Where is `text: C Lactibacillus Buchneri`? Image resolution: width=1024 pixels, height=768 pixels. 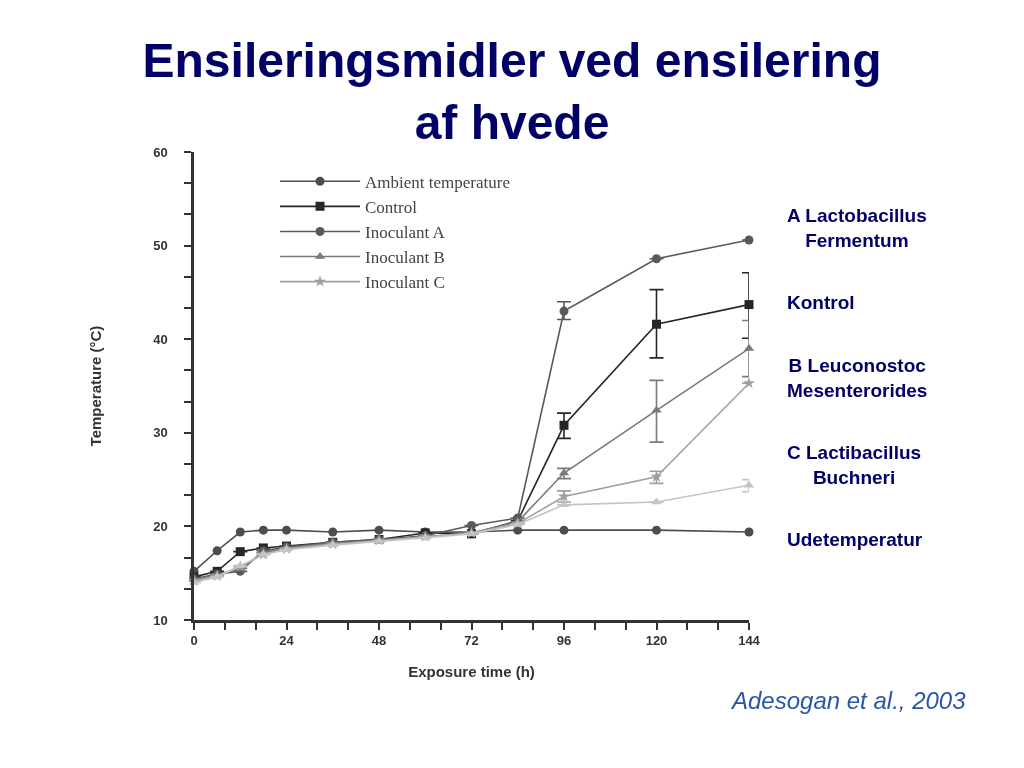
text: C Lactibacillus Buchneri is located at coordinates (854, 465).